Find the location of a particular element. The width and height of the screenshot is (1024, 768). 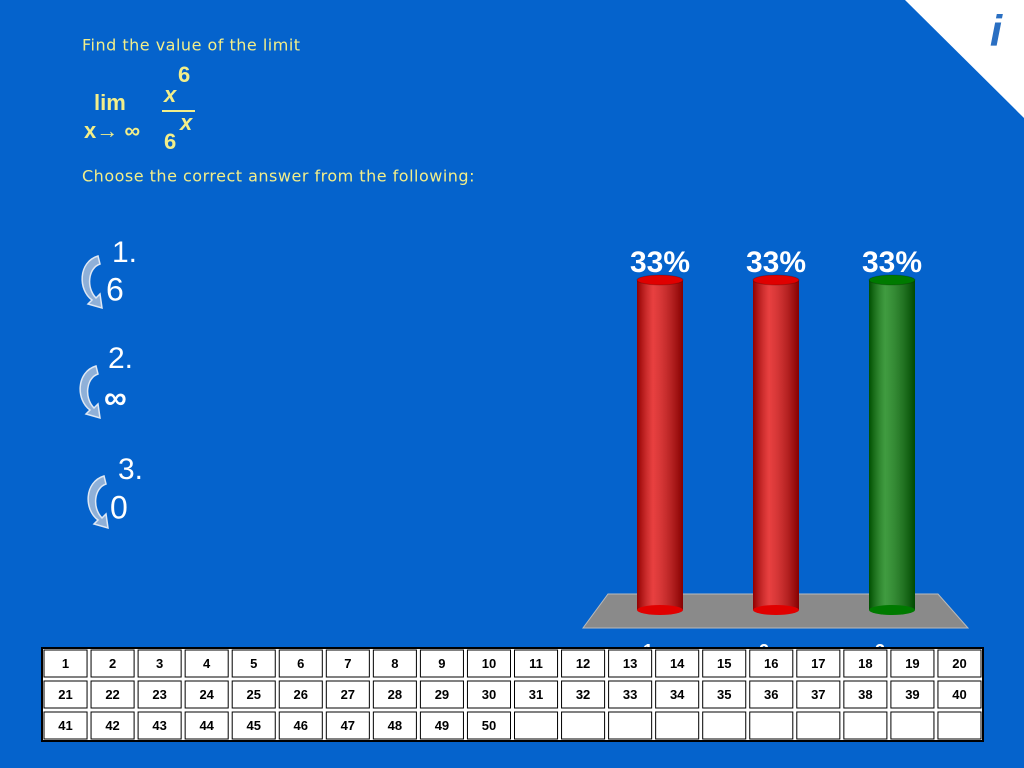

cell-text: 14 is located at coordinates (677, 663).